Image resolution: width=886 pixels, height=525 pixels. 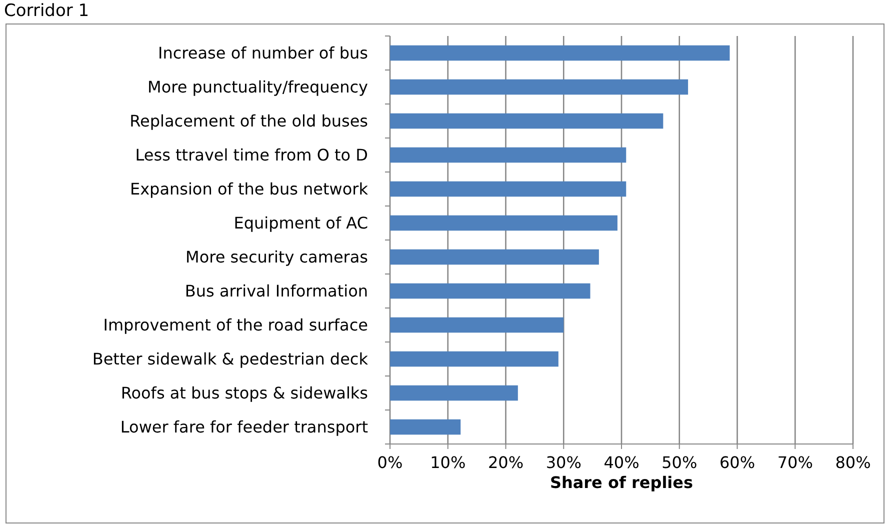 What do you see at coordinates (506, 462) in the screenshot?
I see `x-tick-label: 20%` at bounding box center [506, 462].